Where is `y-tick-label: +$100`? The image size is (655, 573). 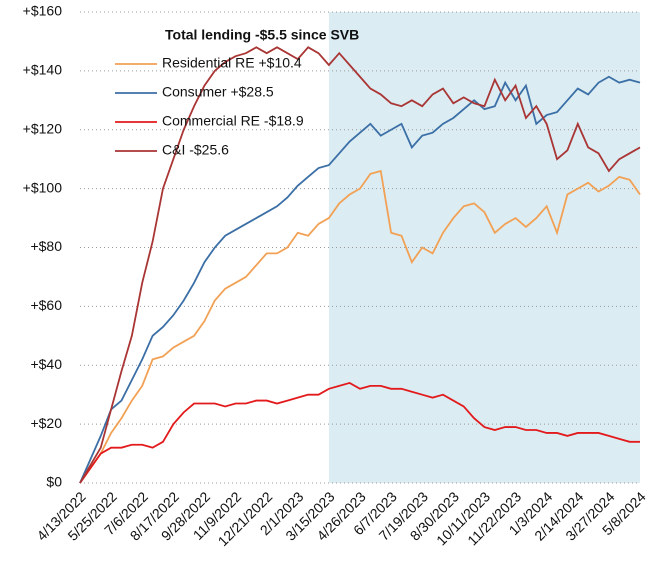 y-tick-label: +$100 is located at coordinates (43, 187).